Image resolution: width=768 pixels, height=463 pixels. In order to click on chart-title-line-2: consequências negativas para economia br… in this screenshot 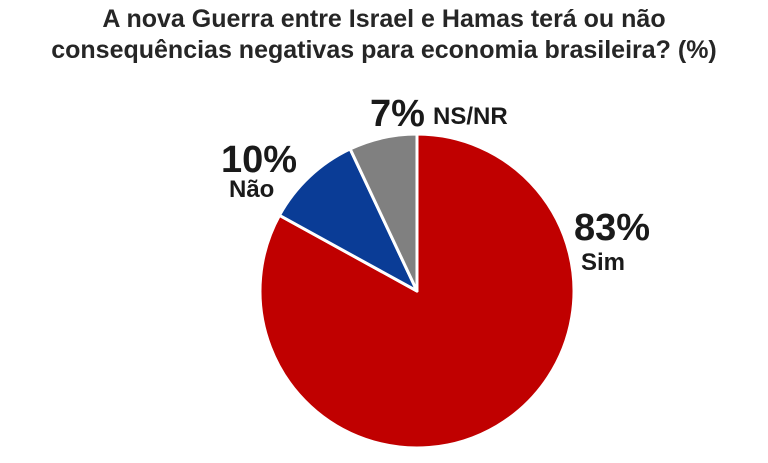, I will do `click(384, 50)`.